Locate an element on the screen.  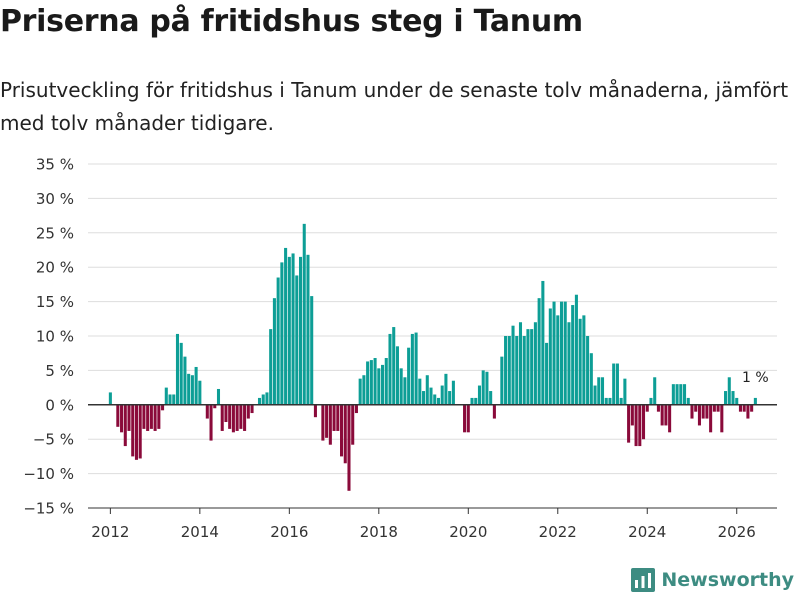
brand-logo: Newsworthy is located at coordinates (712, 580).